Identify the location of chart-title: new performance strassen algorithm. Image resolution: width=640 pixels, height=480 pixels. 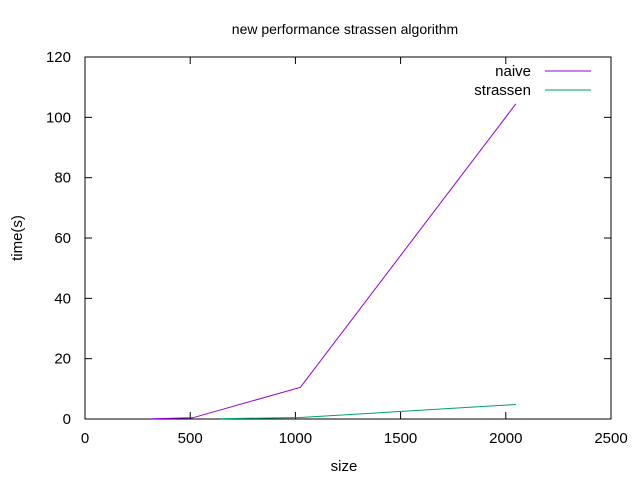
(345, 29).